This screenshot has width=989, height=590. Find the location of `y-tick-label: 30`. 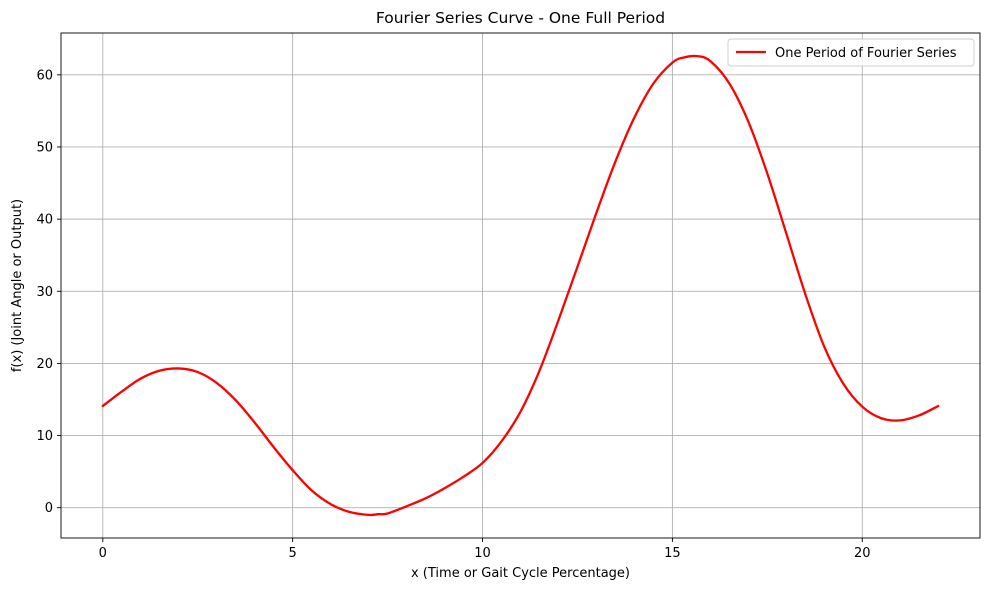

y-tick-label: 30 is located at coordinates (44, 292).